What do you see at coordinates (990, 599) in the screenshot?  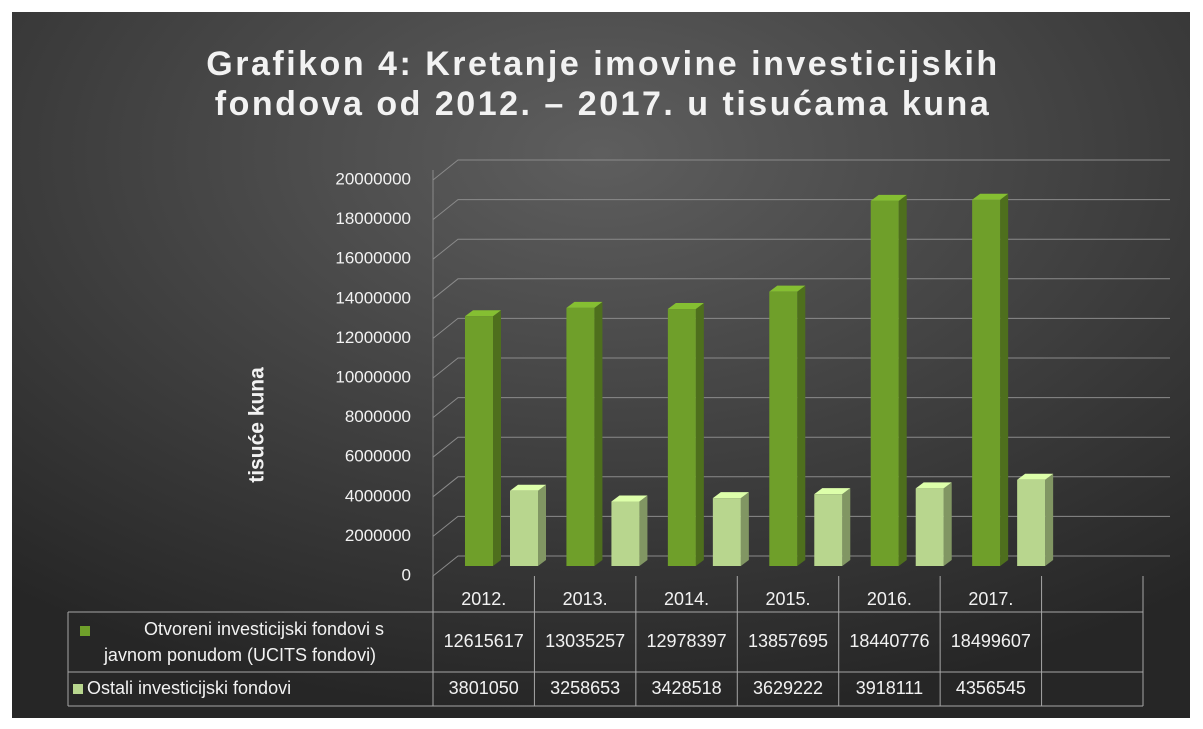 I see `x-tick-label: 2017.` at bounding box center [990, 599].